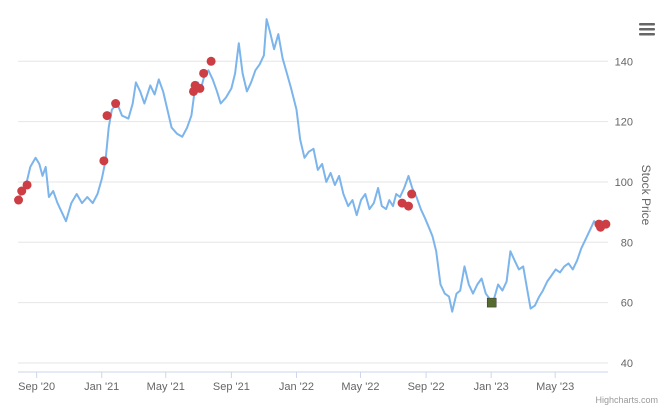 Image resolution: width=668 pixels, height=416 pixels. What do you see at coordinates (624, 62) in the screenshot?
I see `y-tick-label: 140` at bounding box center [624, 62].